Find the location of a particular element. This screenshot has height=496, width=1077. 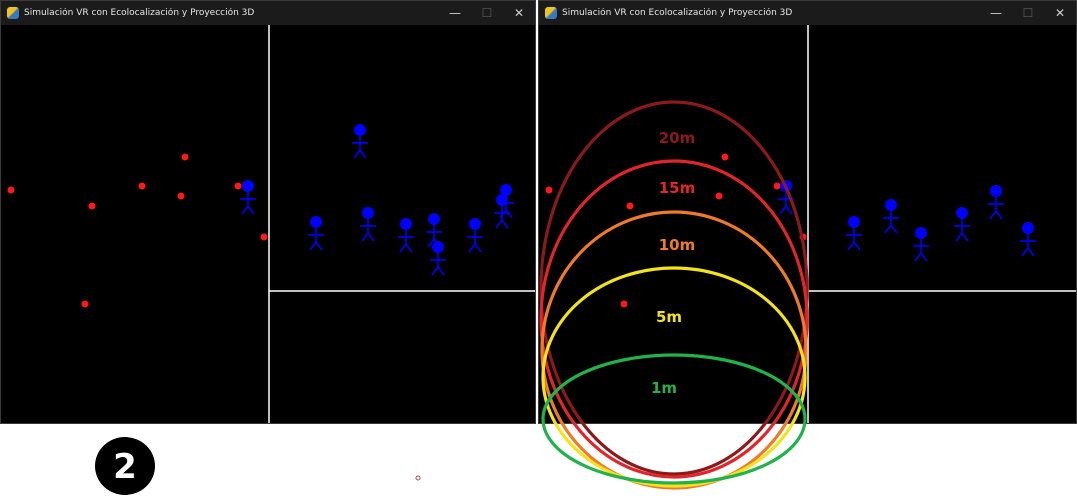

step-badge-number: 2 is located at coordinates (125, 467).